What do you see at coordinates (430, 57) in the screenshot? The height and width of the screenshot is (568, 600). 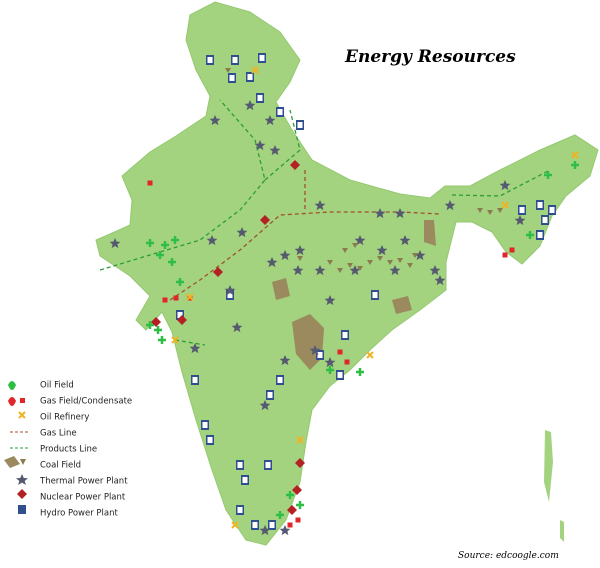 I see `map-title: Energy Resources` at bounding box center [430, 57].